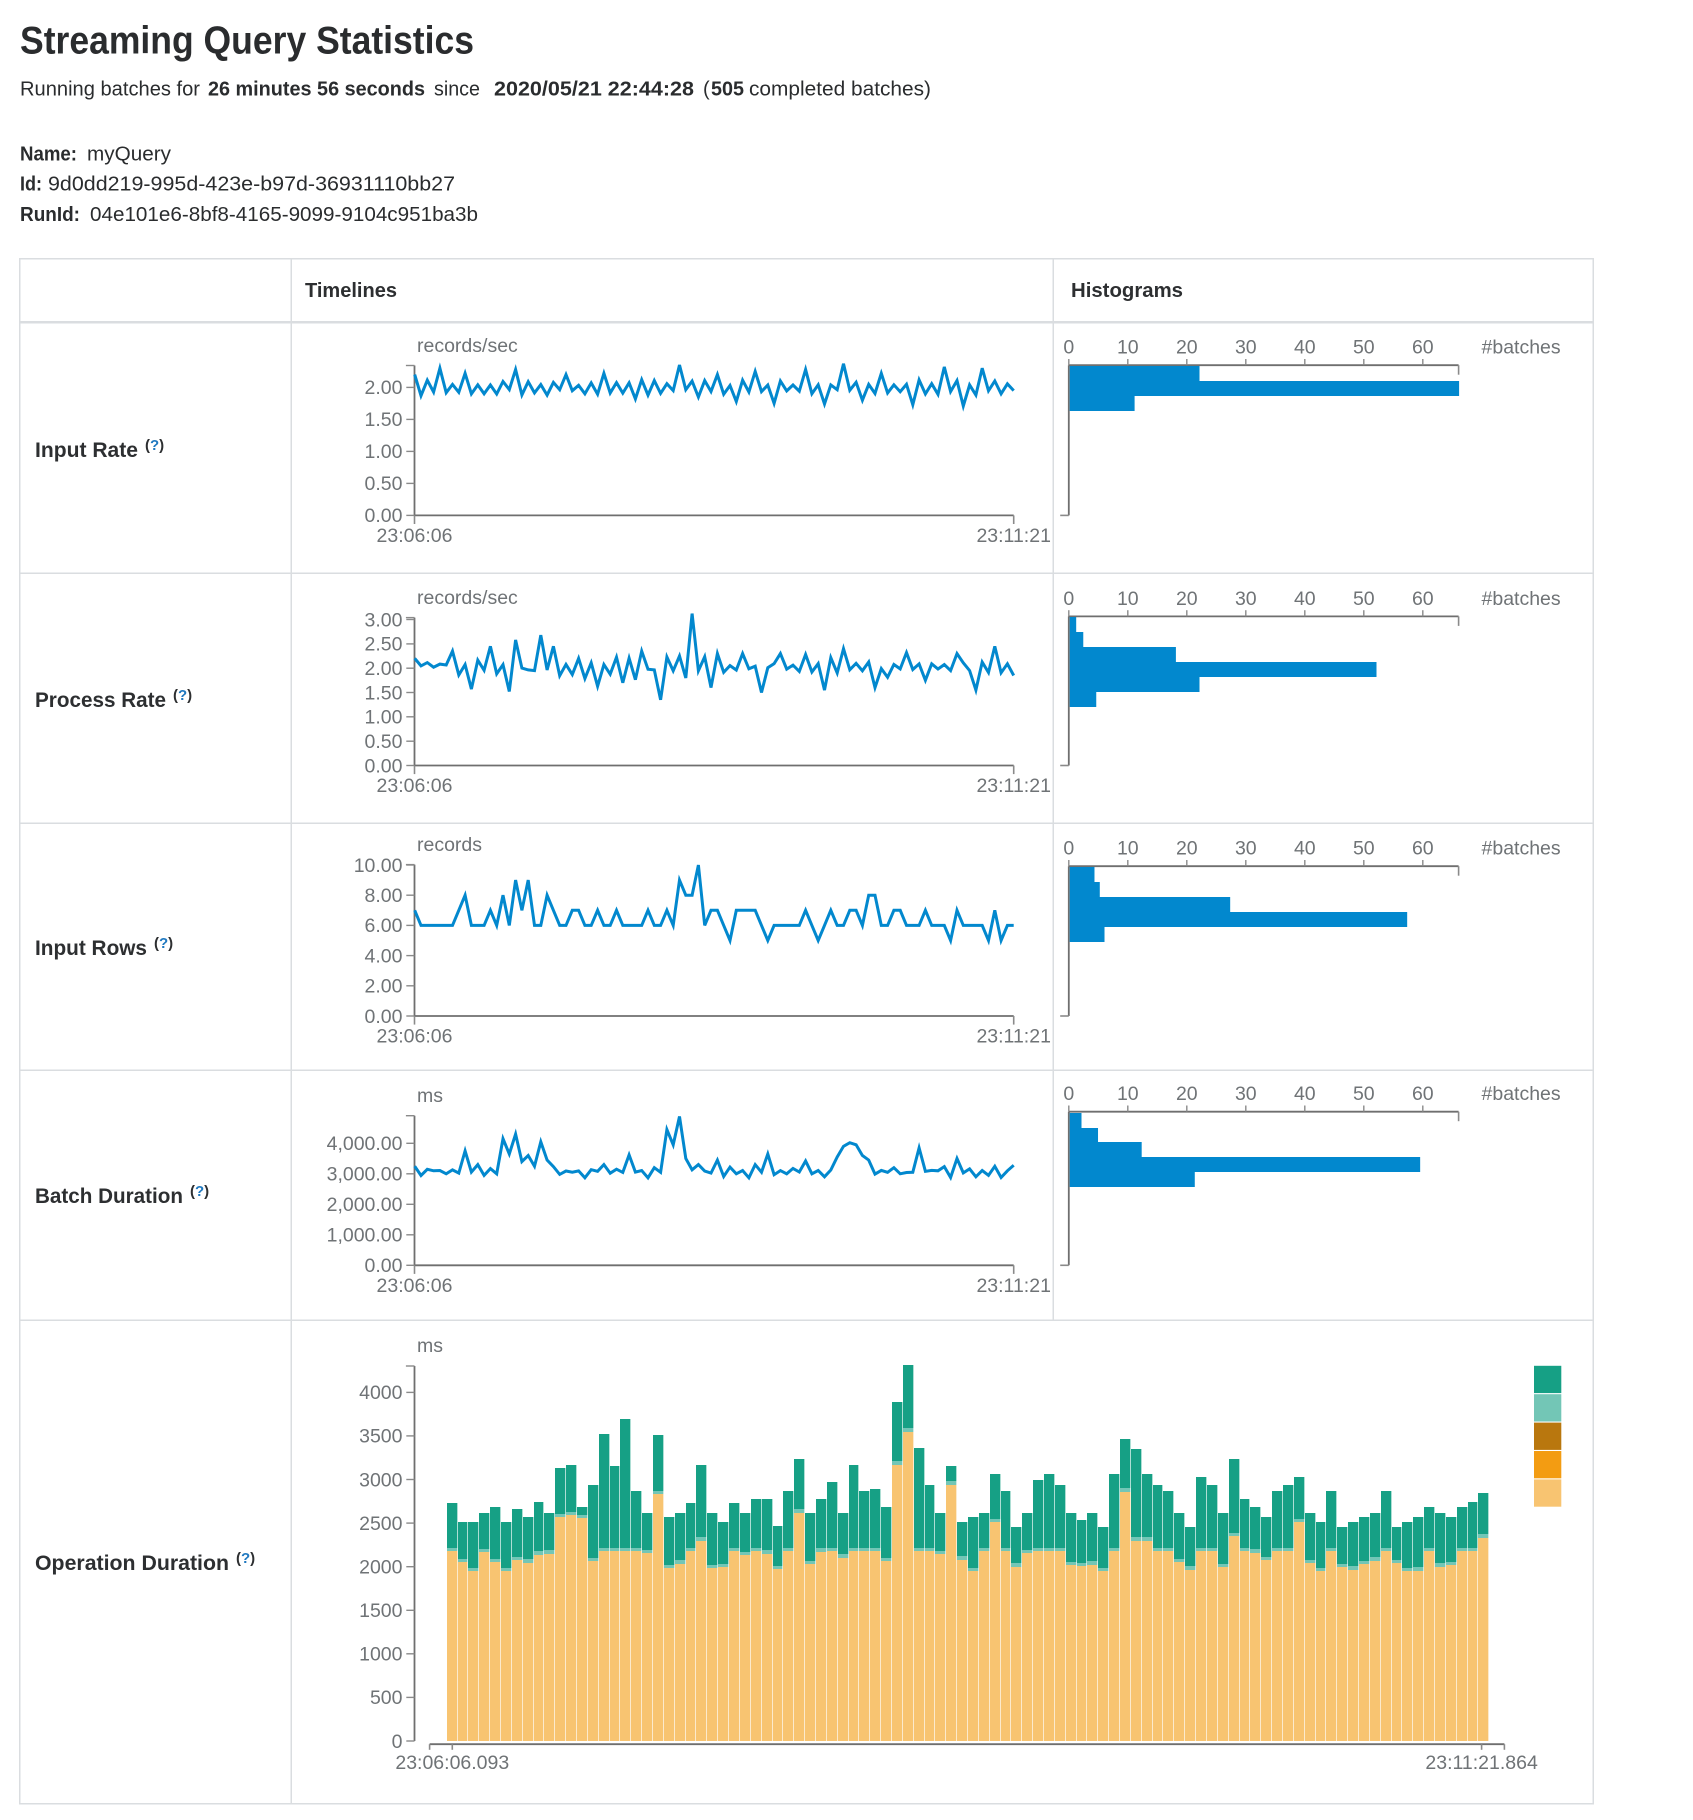  What do you see at coordinates (381, 1568) in the screenshot?
I see `svg-text: 2000` at bounding box center [381, 1568].